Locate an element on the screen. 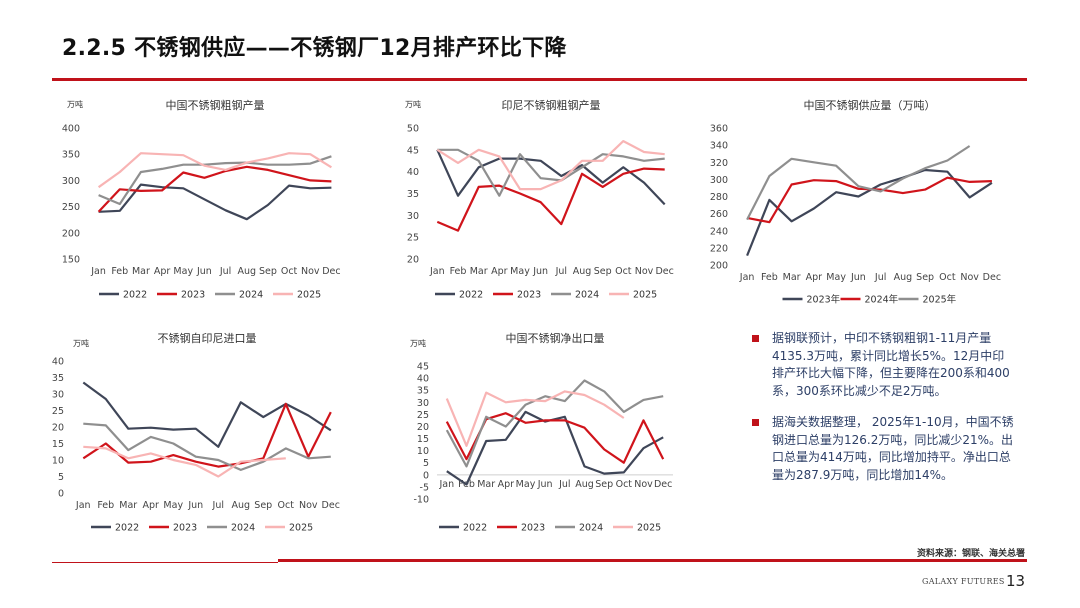  y-tick-label: 0 is located at coordinates (61, 494).